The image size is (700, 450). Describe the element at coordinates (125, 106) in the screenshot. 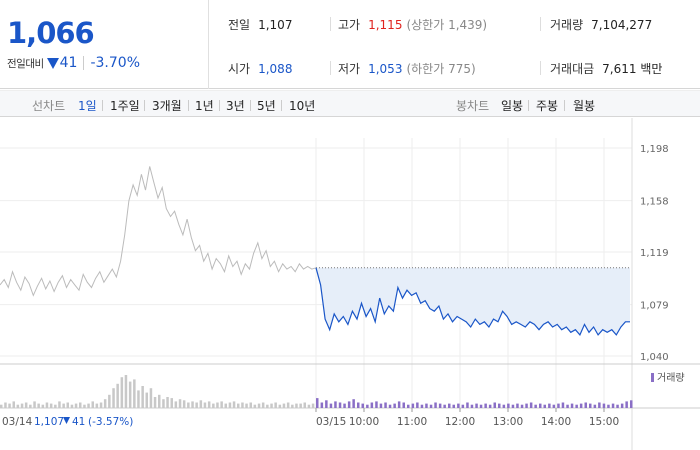

I see `period-1w-button: 1주일` at that location.